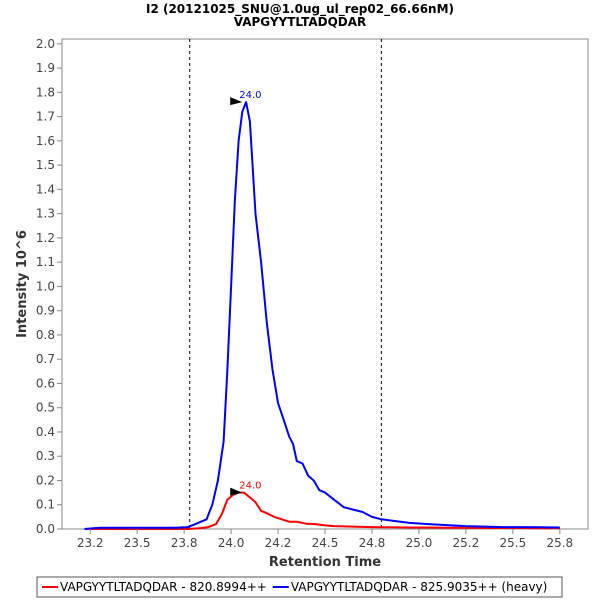 The image size is (600, 600). Describe the element at coordinates (45, 359) in the screenshot. I see `y-tick-label: 0.7` at that location.